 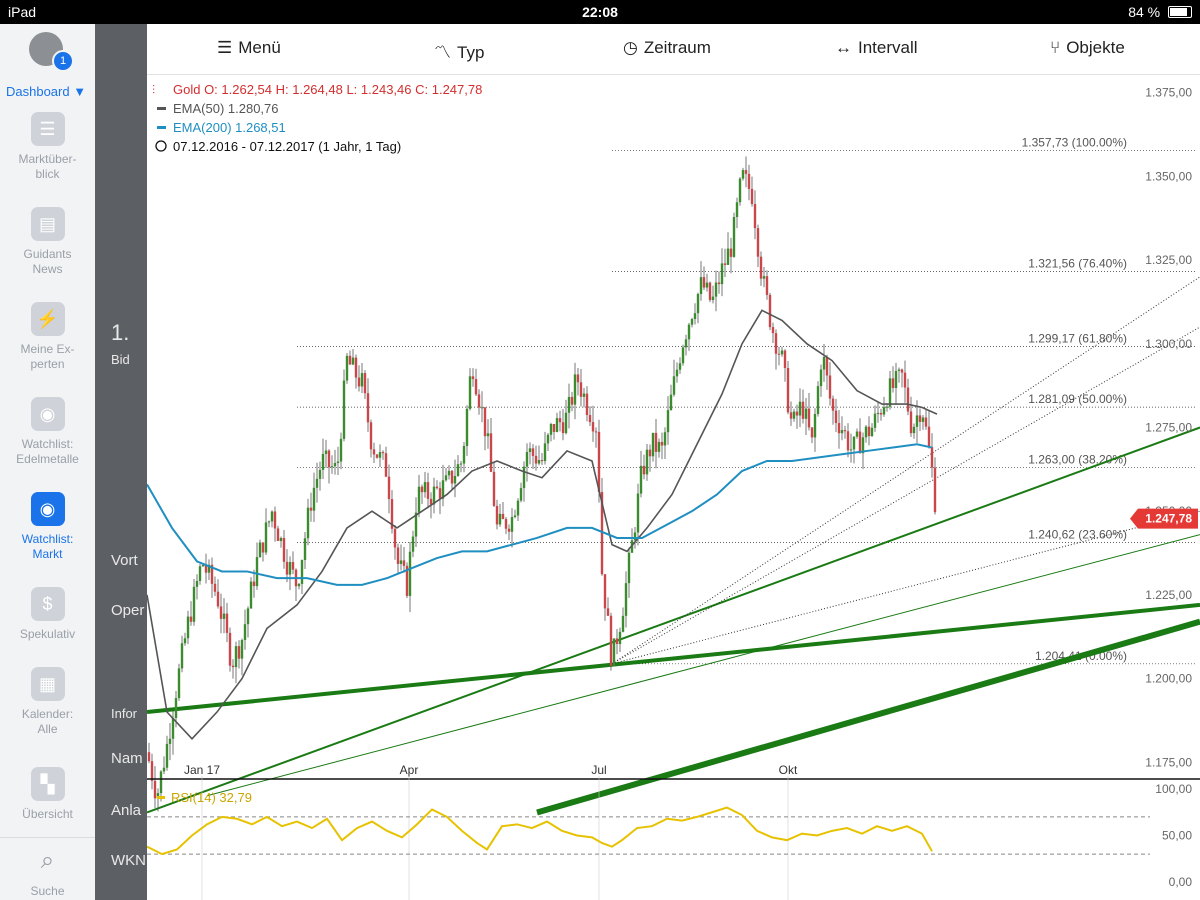 What do you see at coordinates (47, 147) in the screenshot?
I see `sidebar-item-marktueberblick: ☰ Marktüber- blick` at bounding box center [47, 147].